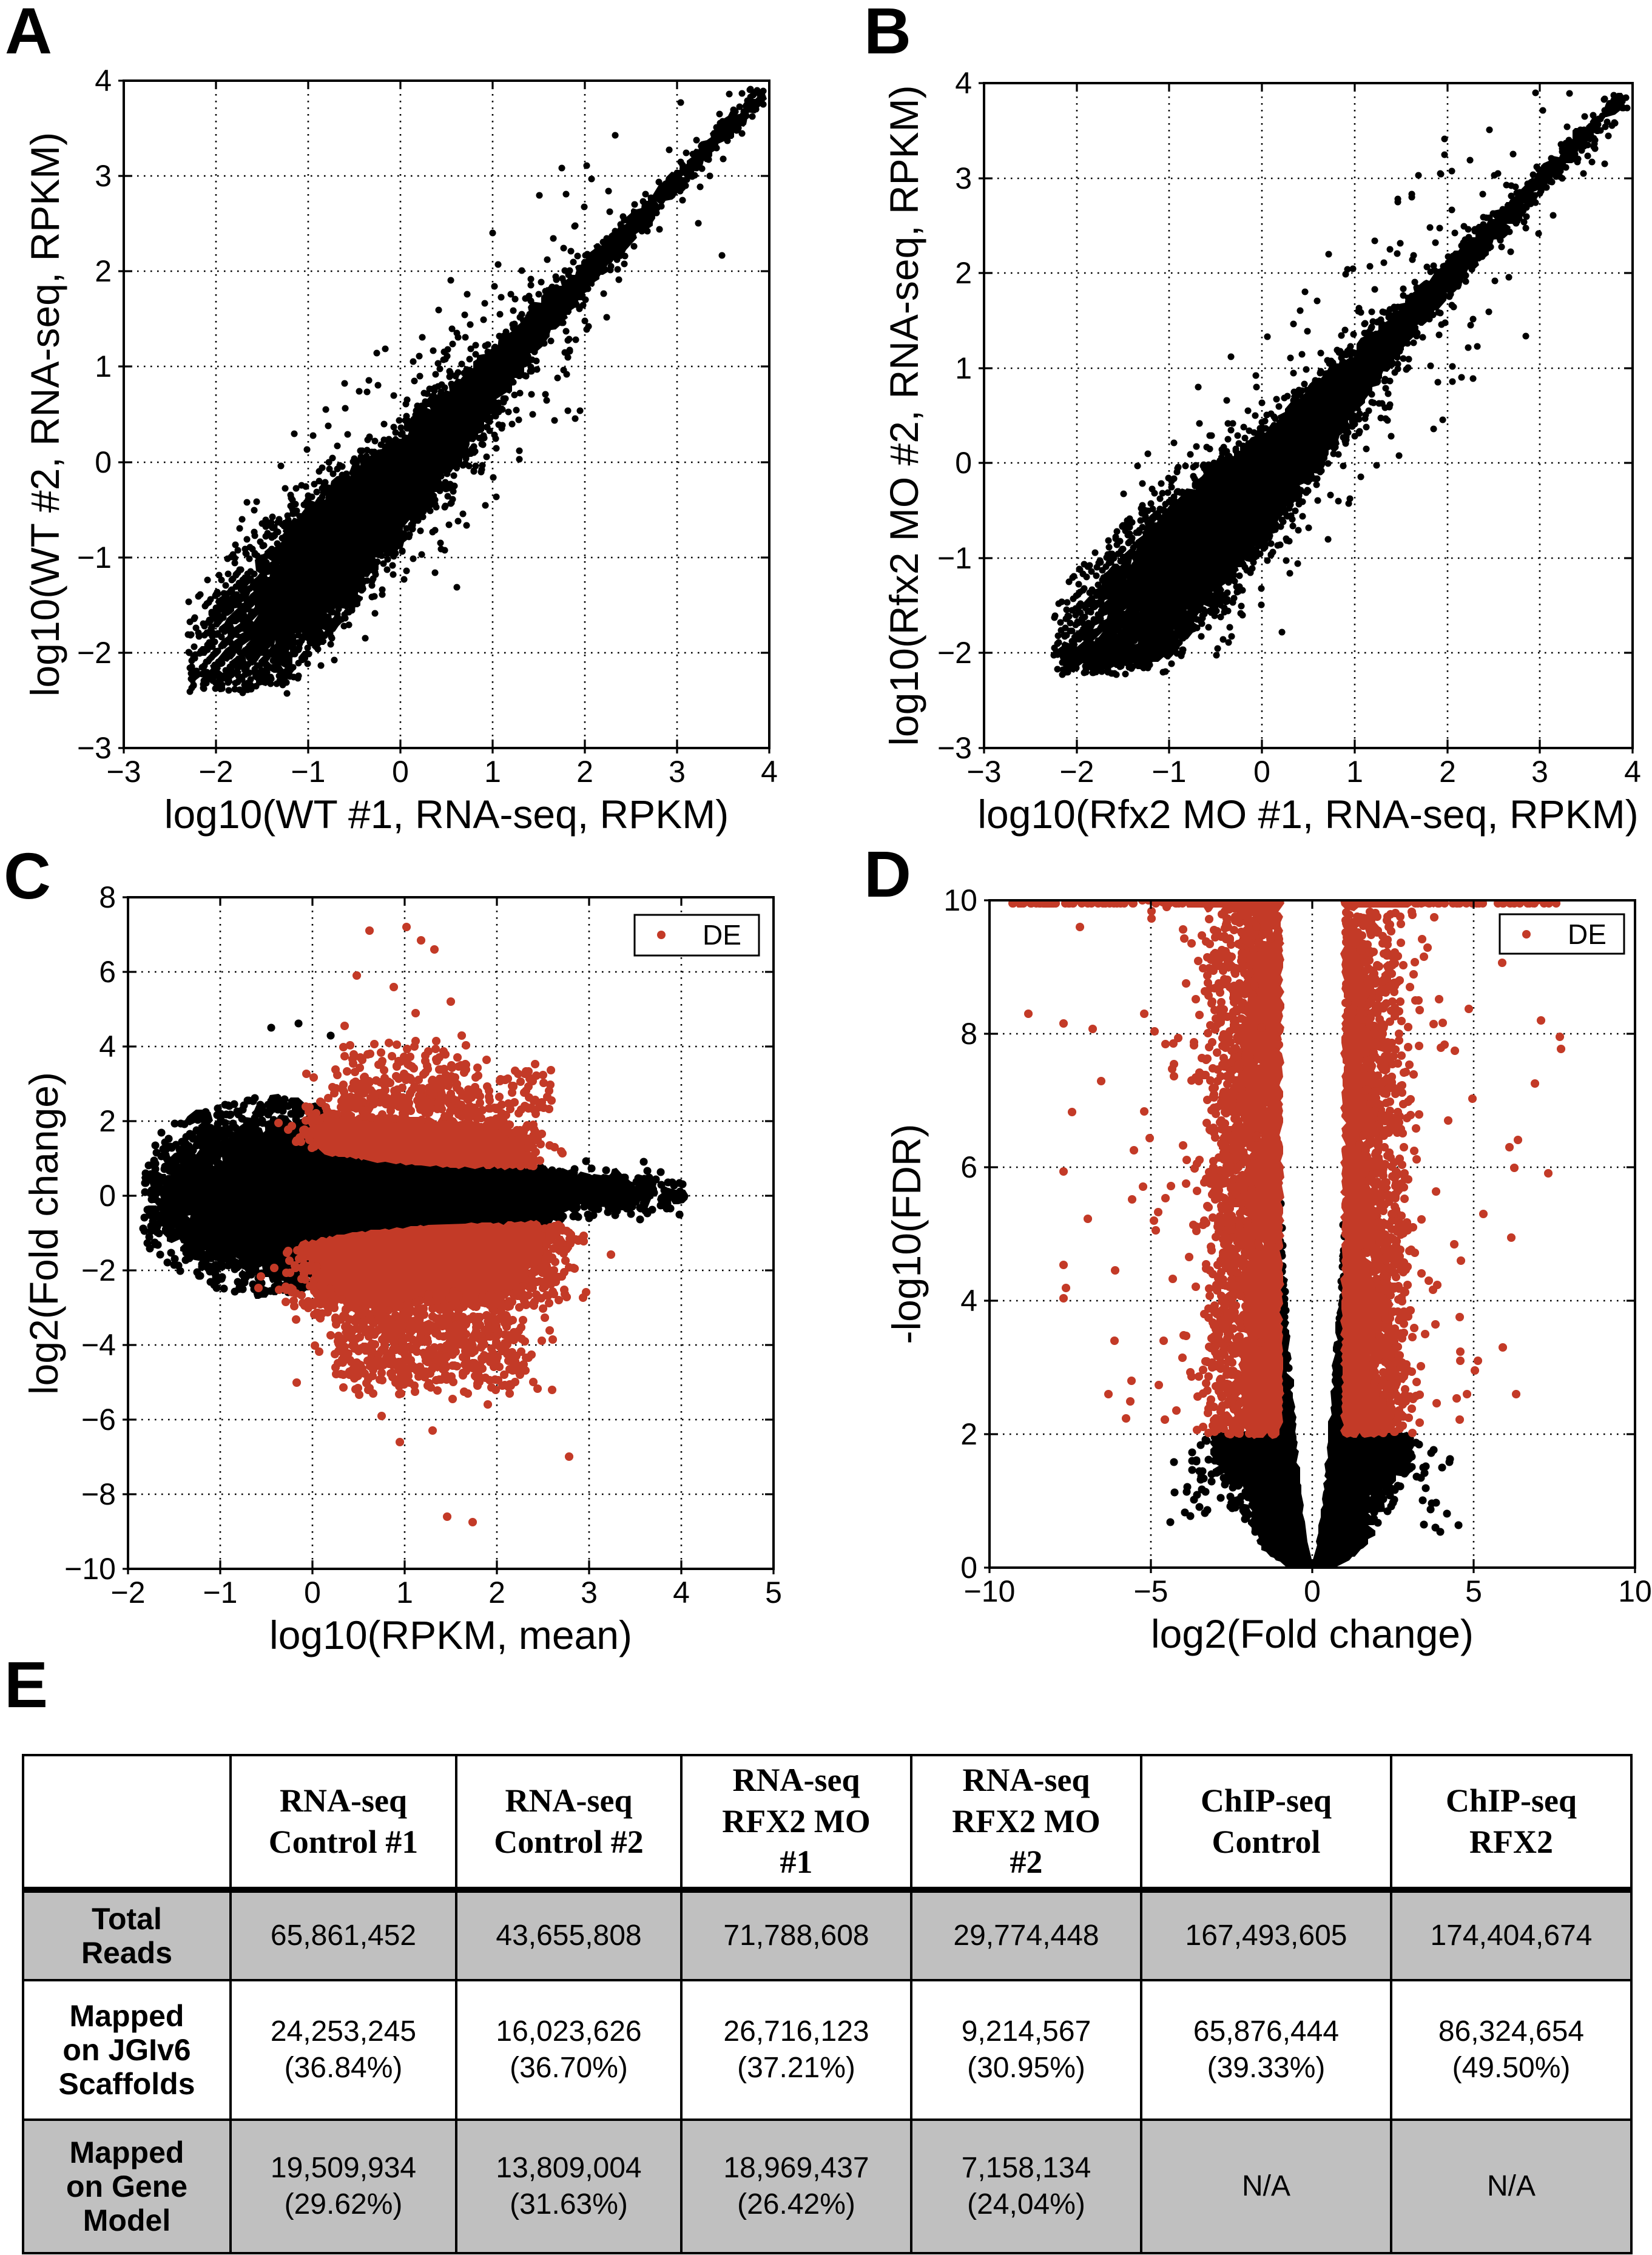 This screenshot has height=2255, width=1652. I want to click on svg-text: C, so click(28, 876).